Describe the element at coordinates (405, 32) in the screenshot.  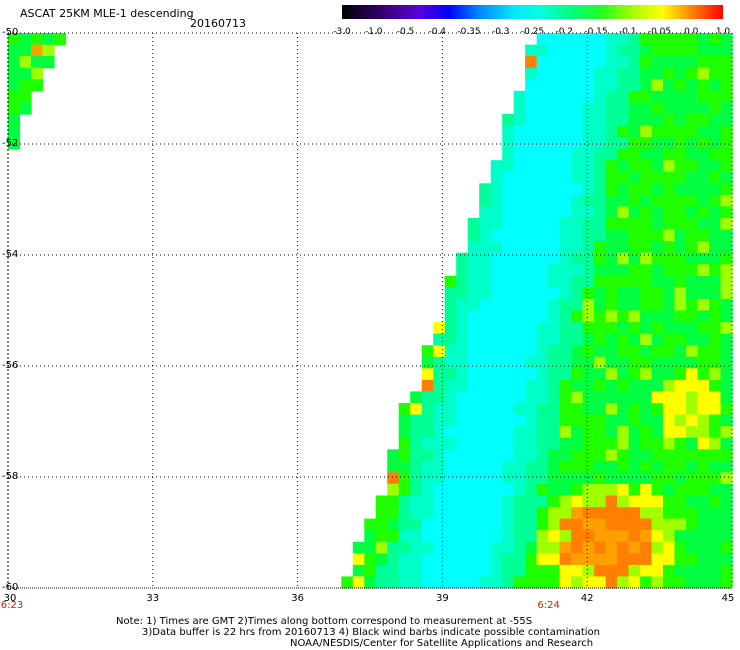
I see `colorbar-label: -0.5` at that location.